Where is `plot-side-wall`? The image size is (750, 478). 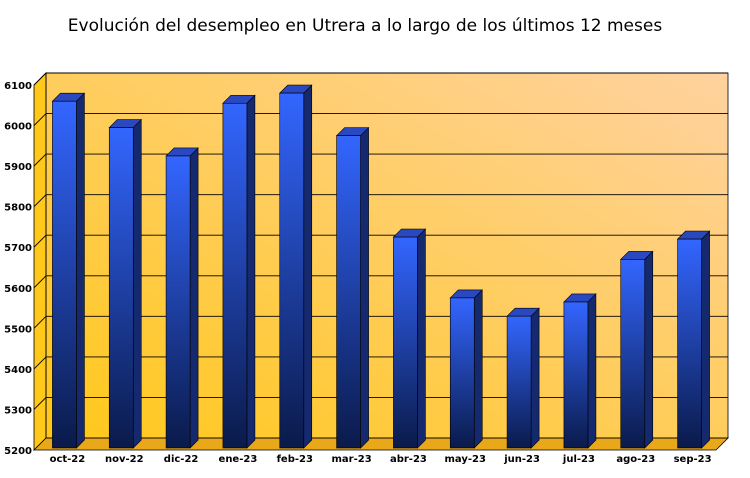 plot-side-wall is located at coordinates (40, 261).